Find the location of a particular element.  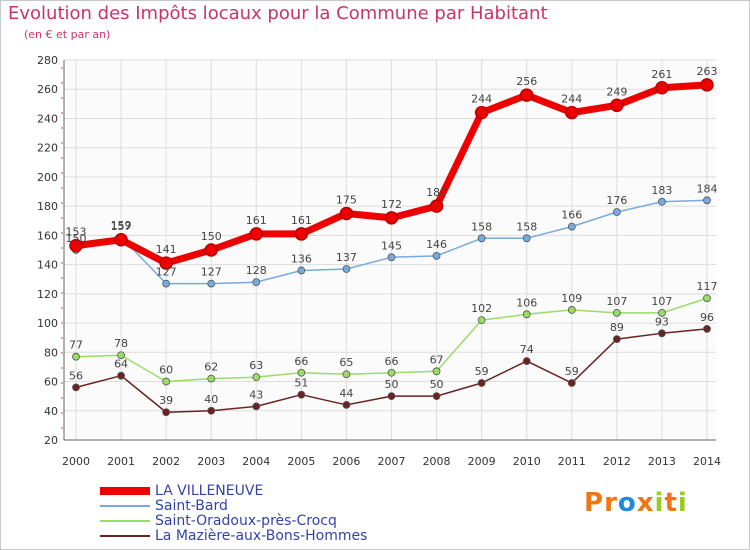

x-tick-label: 2009 is located at coordinates (482, 461).